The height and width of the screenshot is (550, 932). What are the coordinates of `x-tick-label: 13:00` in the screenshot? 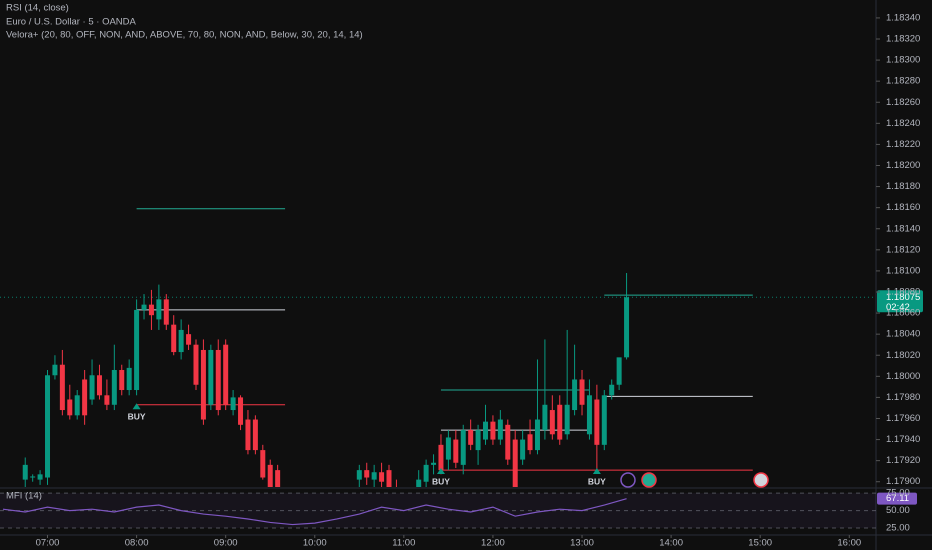 It's located at (582, 543).